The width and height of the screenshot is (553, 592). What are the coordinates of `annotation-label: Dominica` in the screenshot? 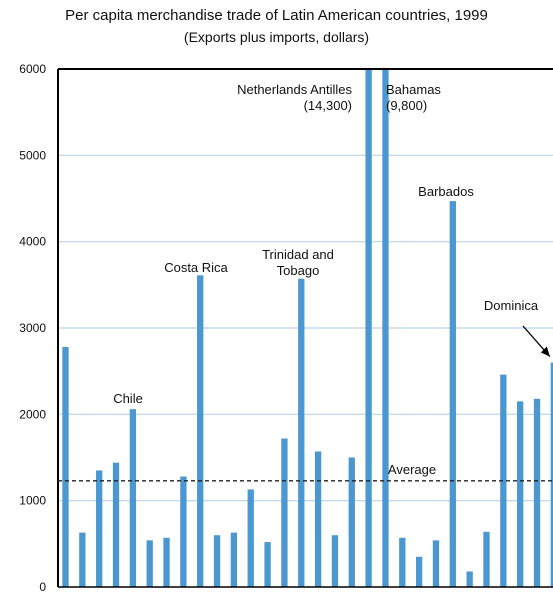 It's located at (511, 305).